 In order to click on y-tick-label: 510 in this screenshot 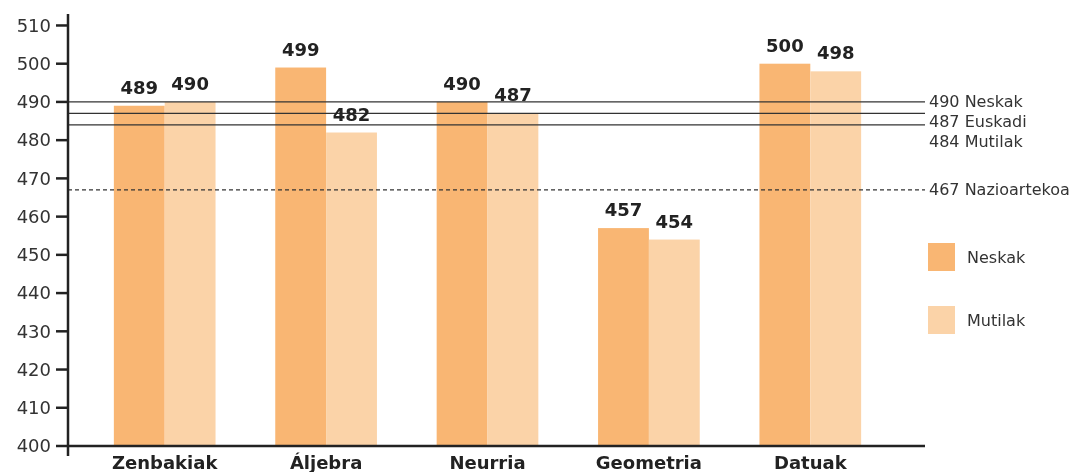, I will do `click(33, 25)`.